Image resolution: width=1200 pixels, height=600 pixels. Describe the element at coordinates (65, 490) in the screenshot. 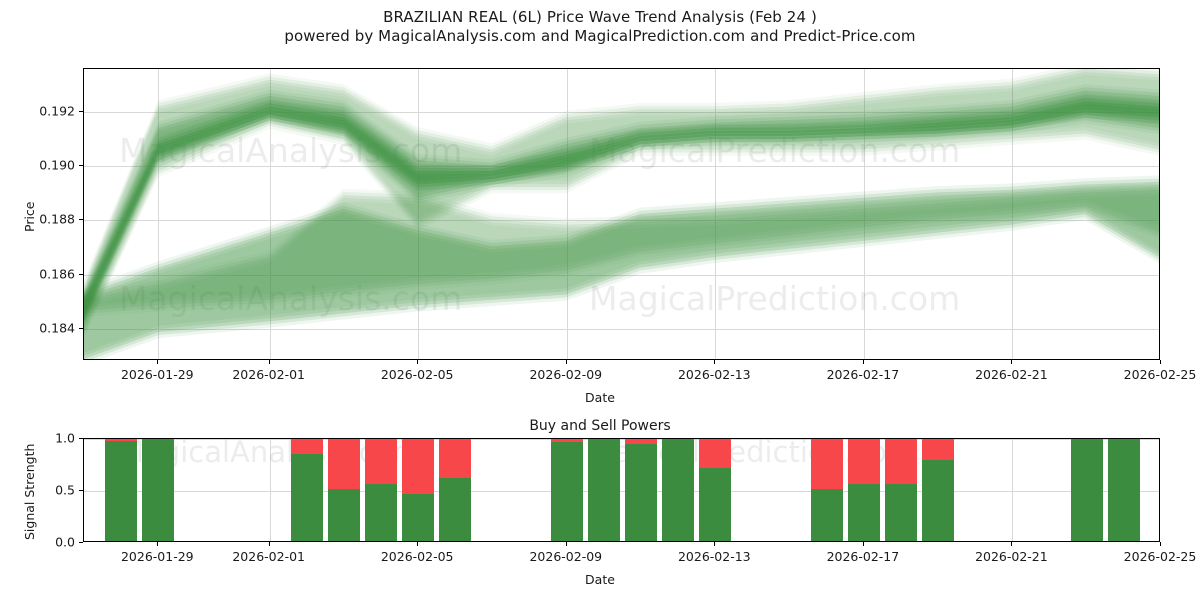

I see `signal-yticklabel-1: 0.5` at that location.